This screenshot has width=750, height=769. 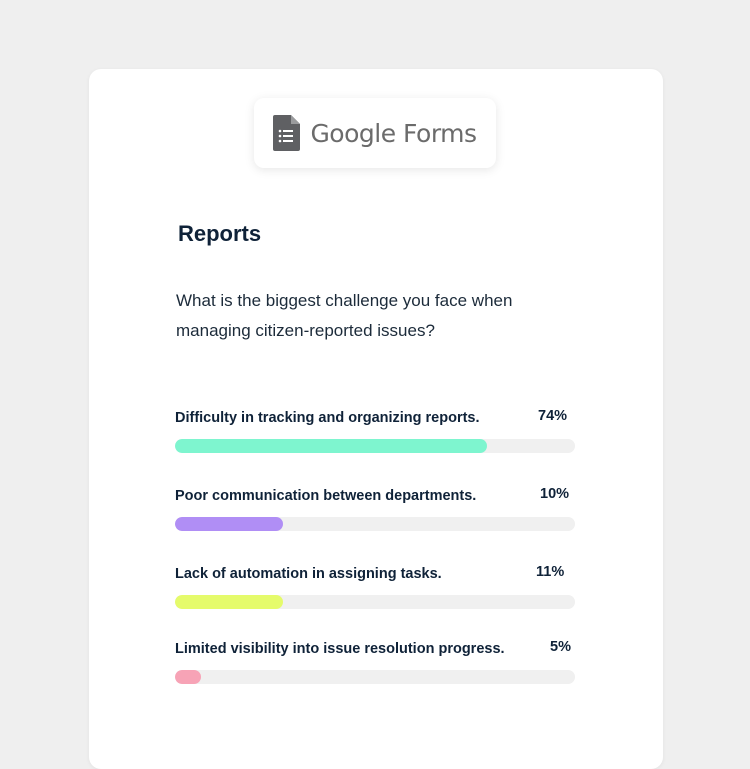 What do you see at coordinates (287, 133) in the screenshot?
I see `google-forms-icon` at bounding box center [287, 133].